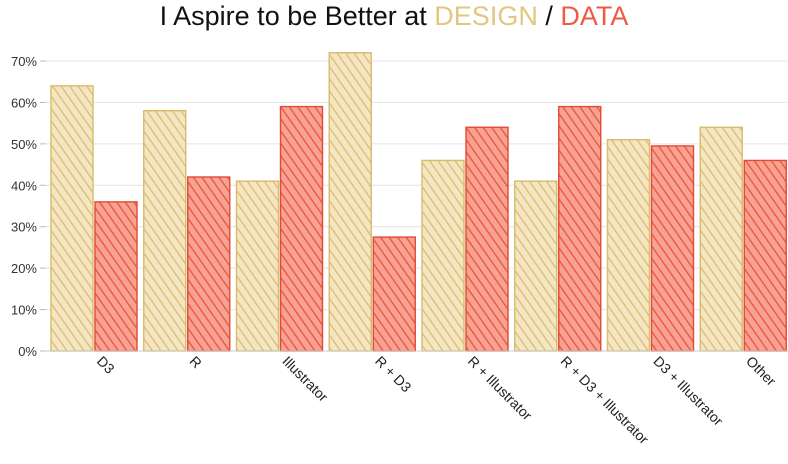 This screenshot has width=788, height=464. What do you see at coordinates (605, 400) in the screenshot?
I see `x-category-label: R + D3 + Illustrator` at bounding box center [605, 400].